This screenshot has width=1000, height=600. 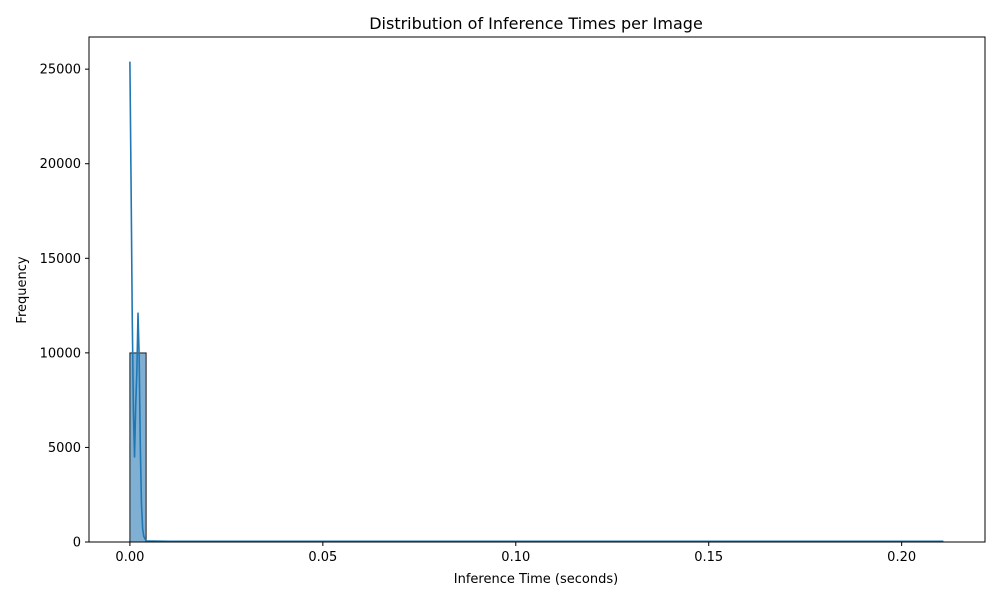 I want to click on y-axis-label: Frequency, so click(x=22, y=289).